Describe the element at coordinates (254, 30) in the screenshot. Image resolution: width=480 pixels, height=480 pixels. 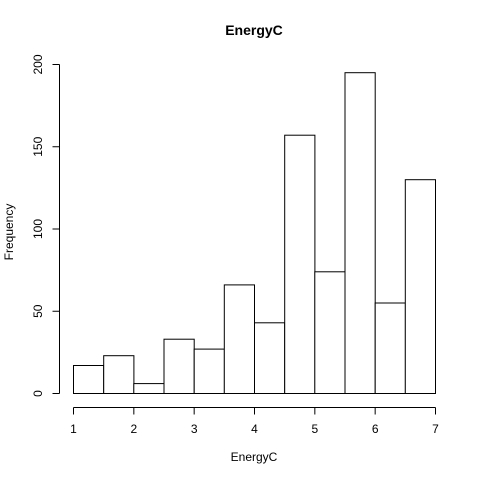
I see `chart-title: EnergyC` at that location.